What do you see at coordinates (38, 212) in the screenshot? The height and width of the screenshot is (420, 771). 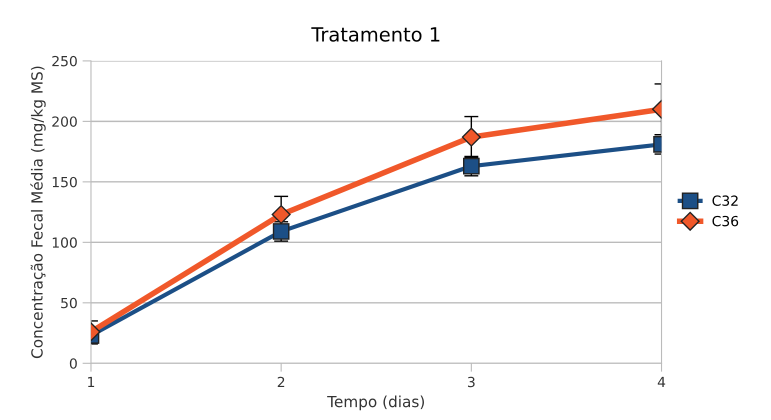 I see `y-axis-title: Concentração Fecal Média (mg/kg MS)` at bounding box center [38, 212].